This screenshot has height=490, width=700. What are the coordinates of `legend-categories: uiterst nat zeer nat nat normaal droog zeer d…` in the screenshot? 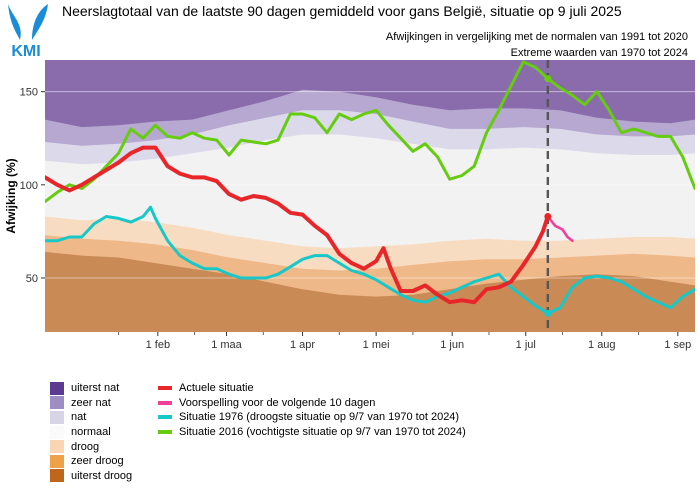 It's located at (91, 432).